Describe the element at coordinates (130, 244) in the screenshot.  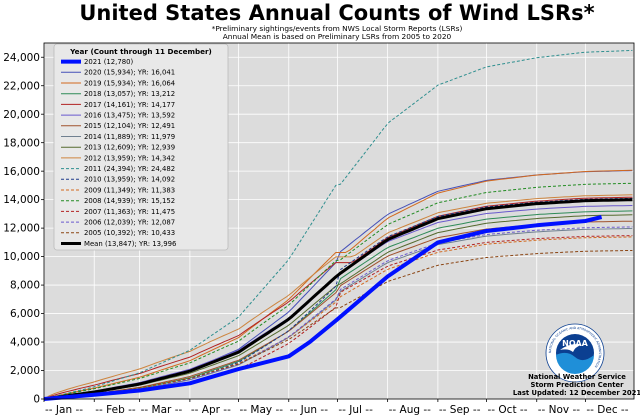
I see `legend-label: Mean (13,847); YR: 13,996` at that location.